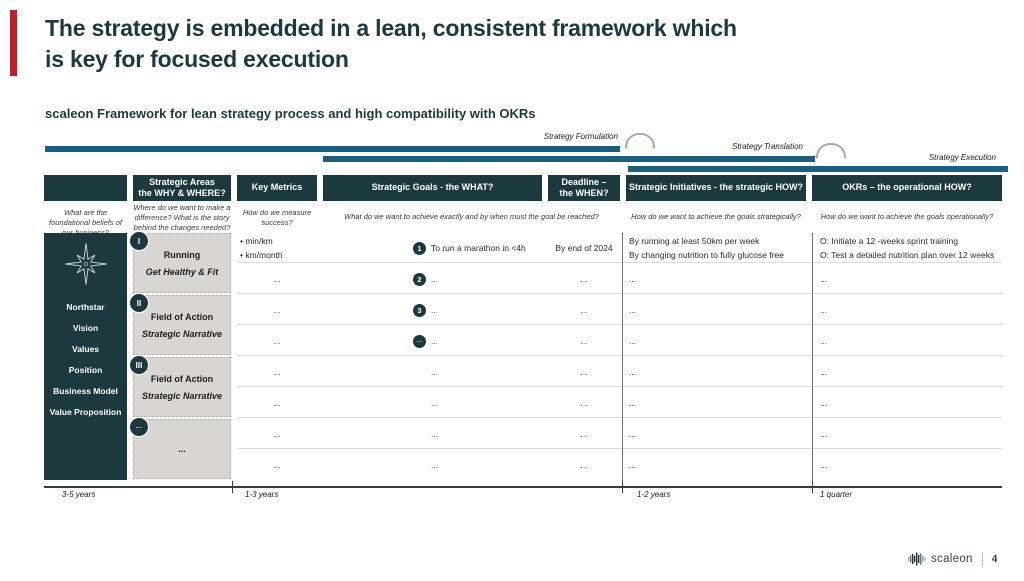 The height and width of the screenshot is (581, 1024). What do you see at coordinates (584, 188) in the screenshot?
I see `header-deadline: Deadline – the WHEN?` at bounding box center [584, 188].